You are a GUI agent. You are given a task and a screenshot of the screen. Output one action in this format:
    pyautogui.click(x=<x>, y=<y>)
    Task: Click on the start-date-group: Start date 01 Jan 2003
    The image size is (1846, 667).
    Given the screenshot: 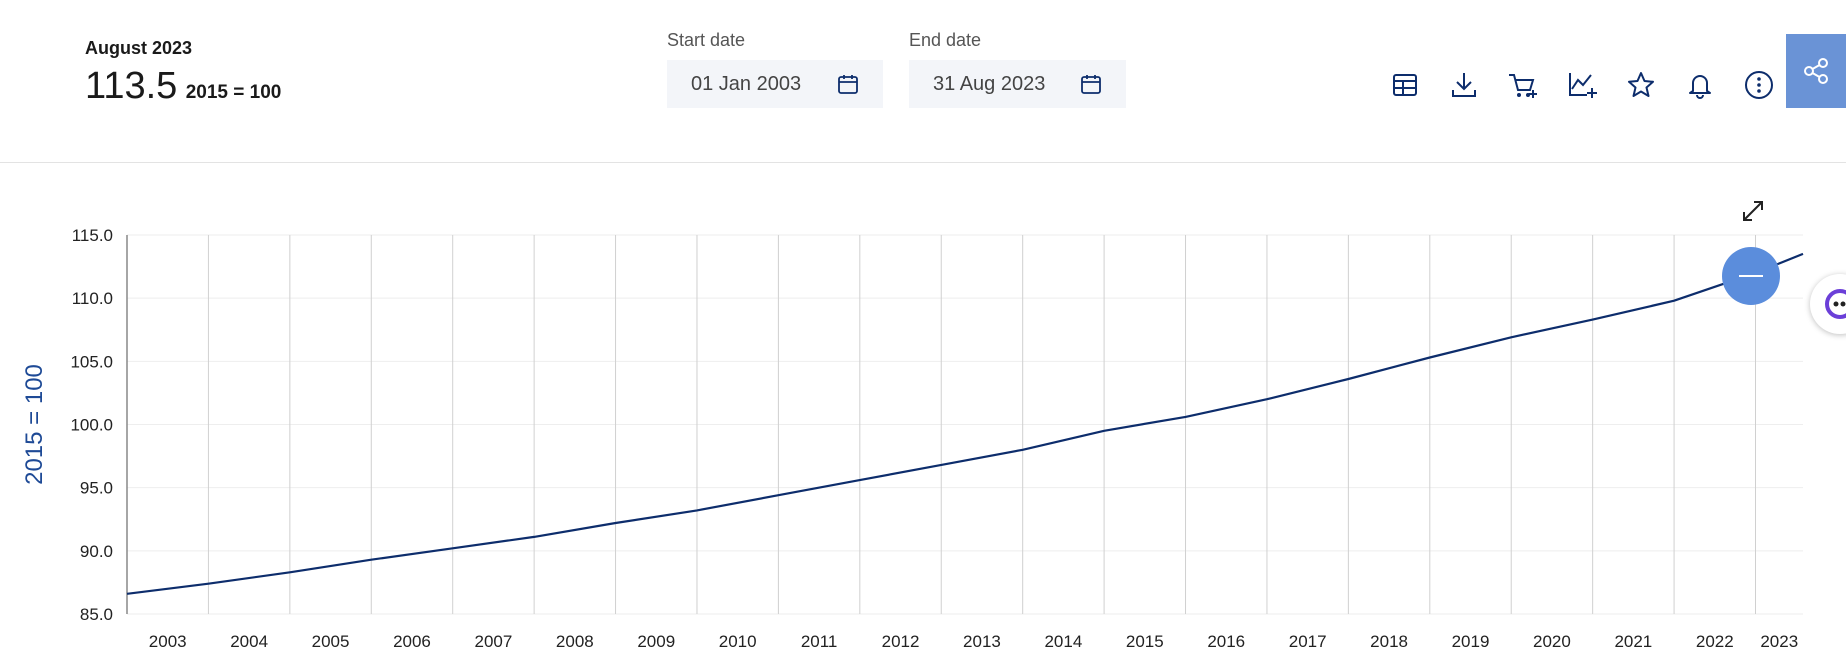 What is the action you would take?
    pyautogui.click(x=775, y=69)
    